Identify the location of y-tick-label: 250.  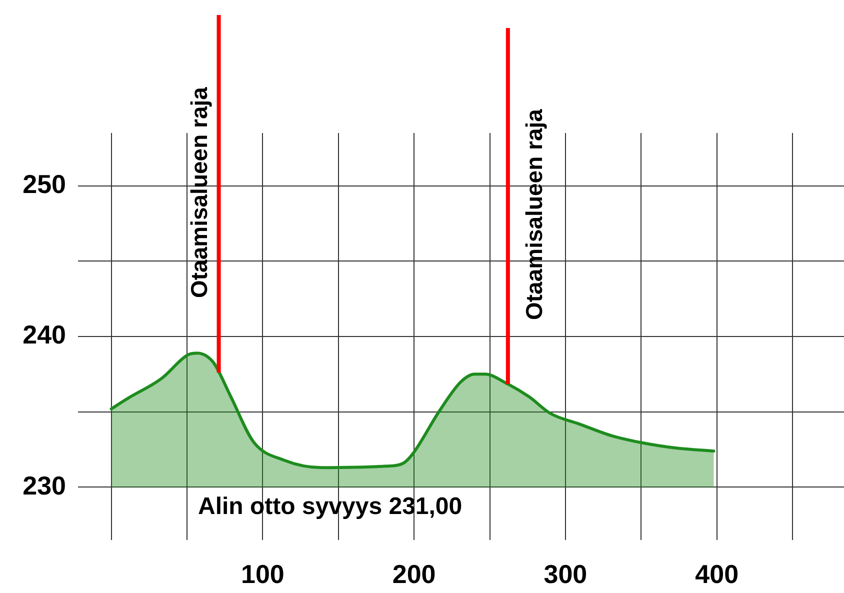
(44, 183).